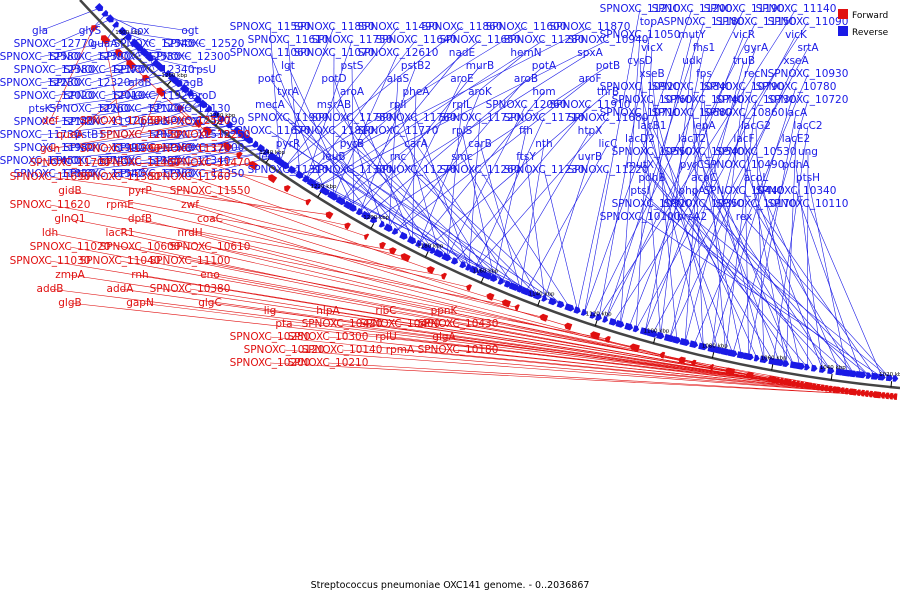 The height and width of the screenshot is (600, 900). Describe the element at coordinates (328, 337) in the screenshot. I see `forward-gene-label: SPNOXC_10300` at that location.